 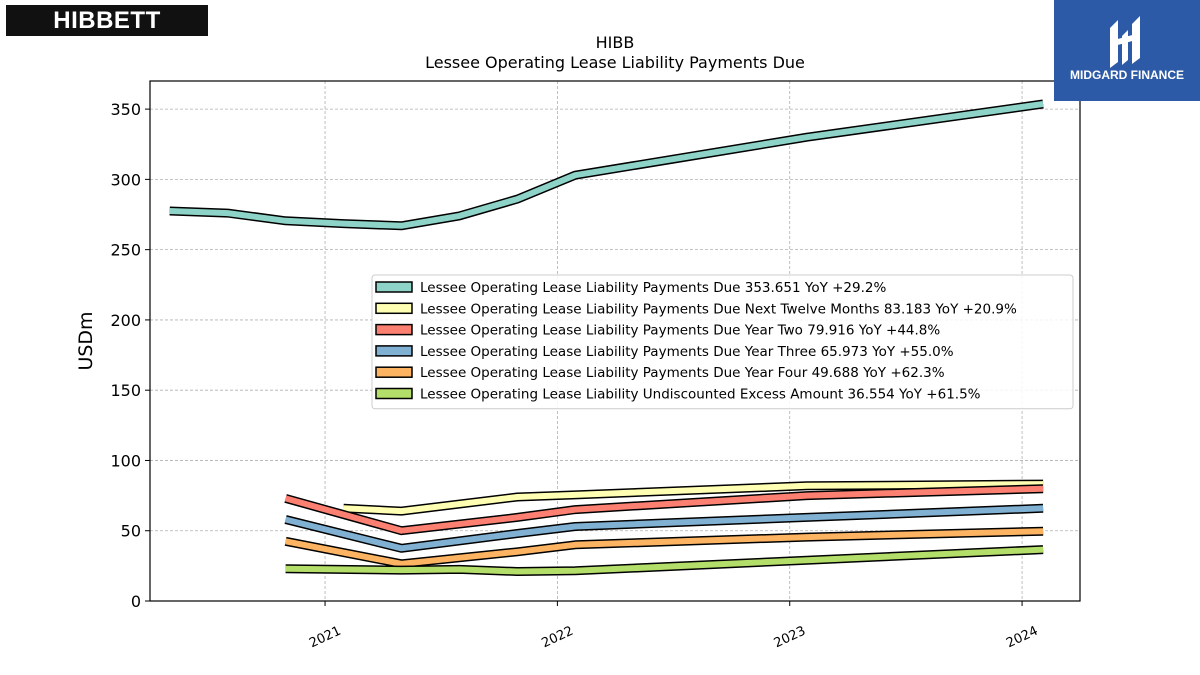 I want to click on y-tick-label: 200, so click(x=125, y=320).